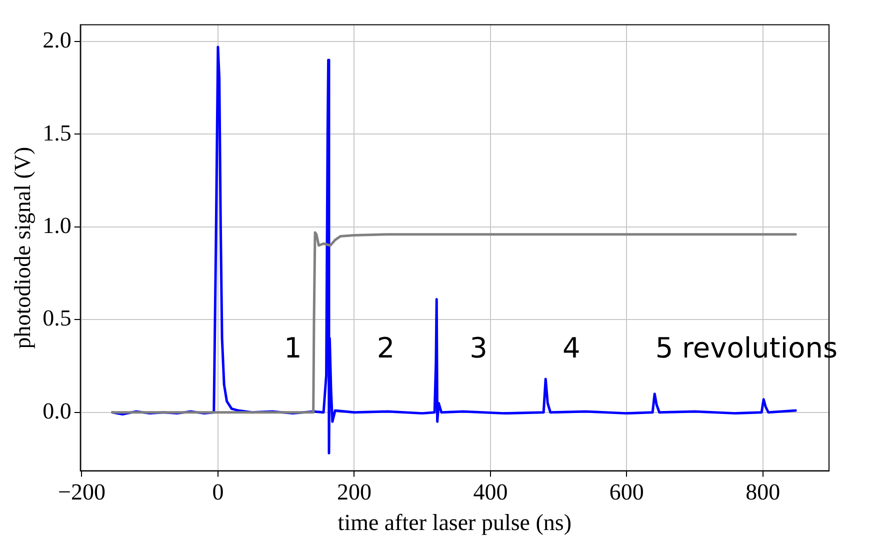 This screenshot has width=895, height=546. I want to click on annotation: 3, so click(479, 348).